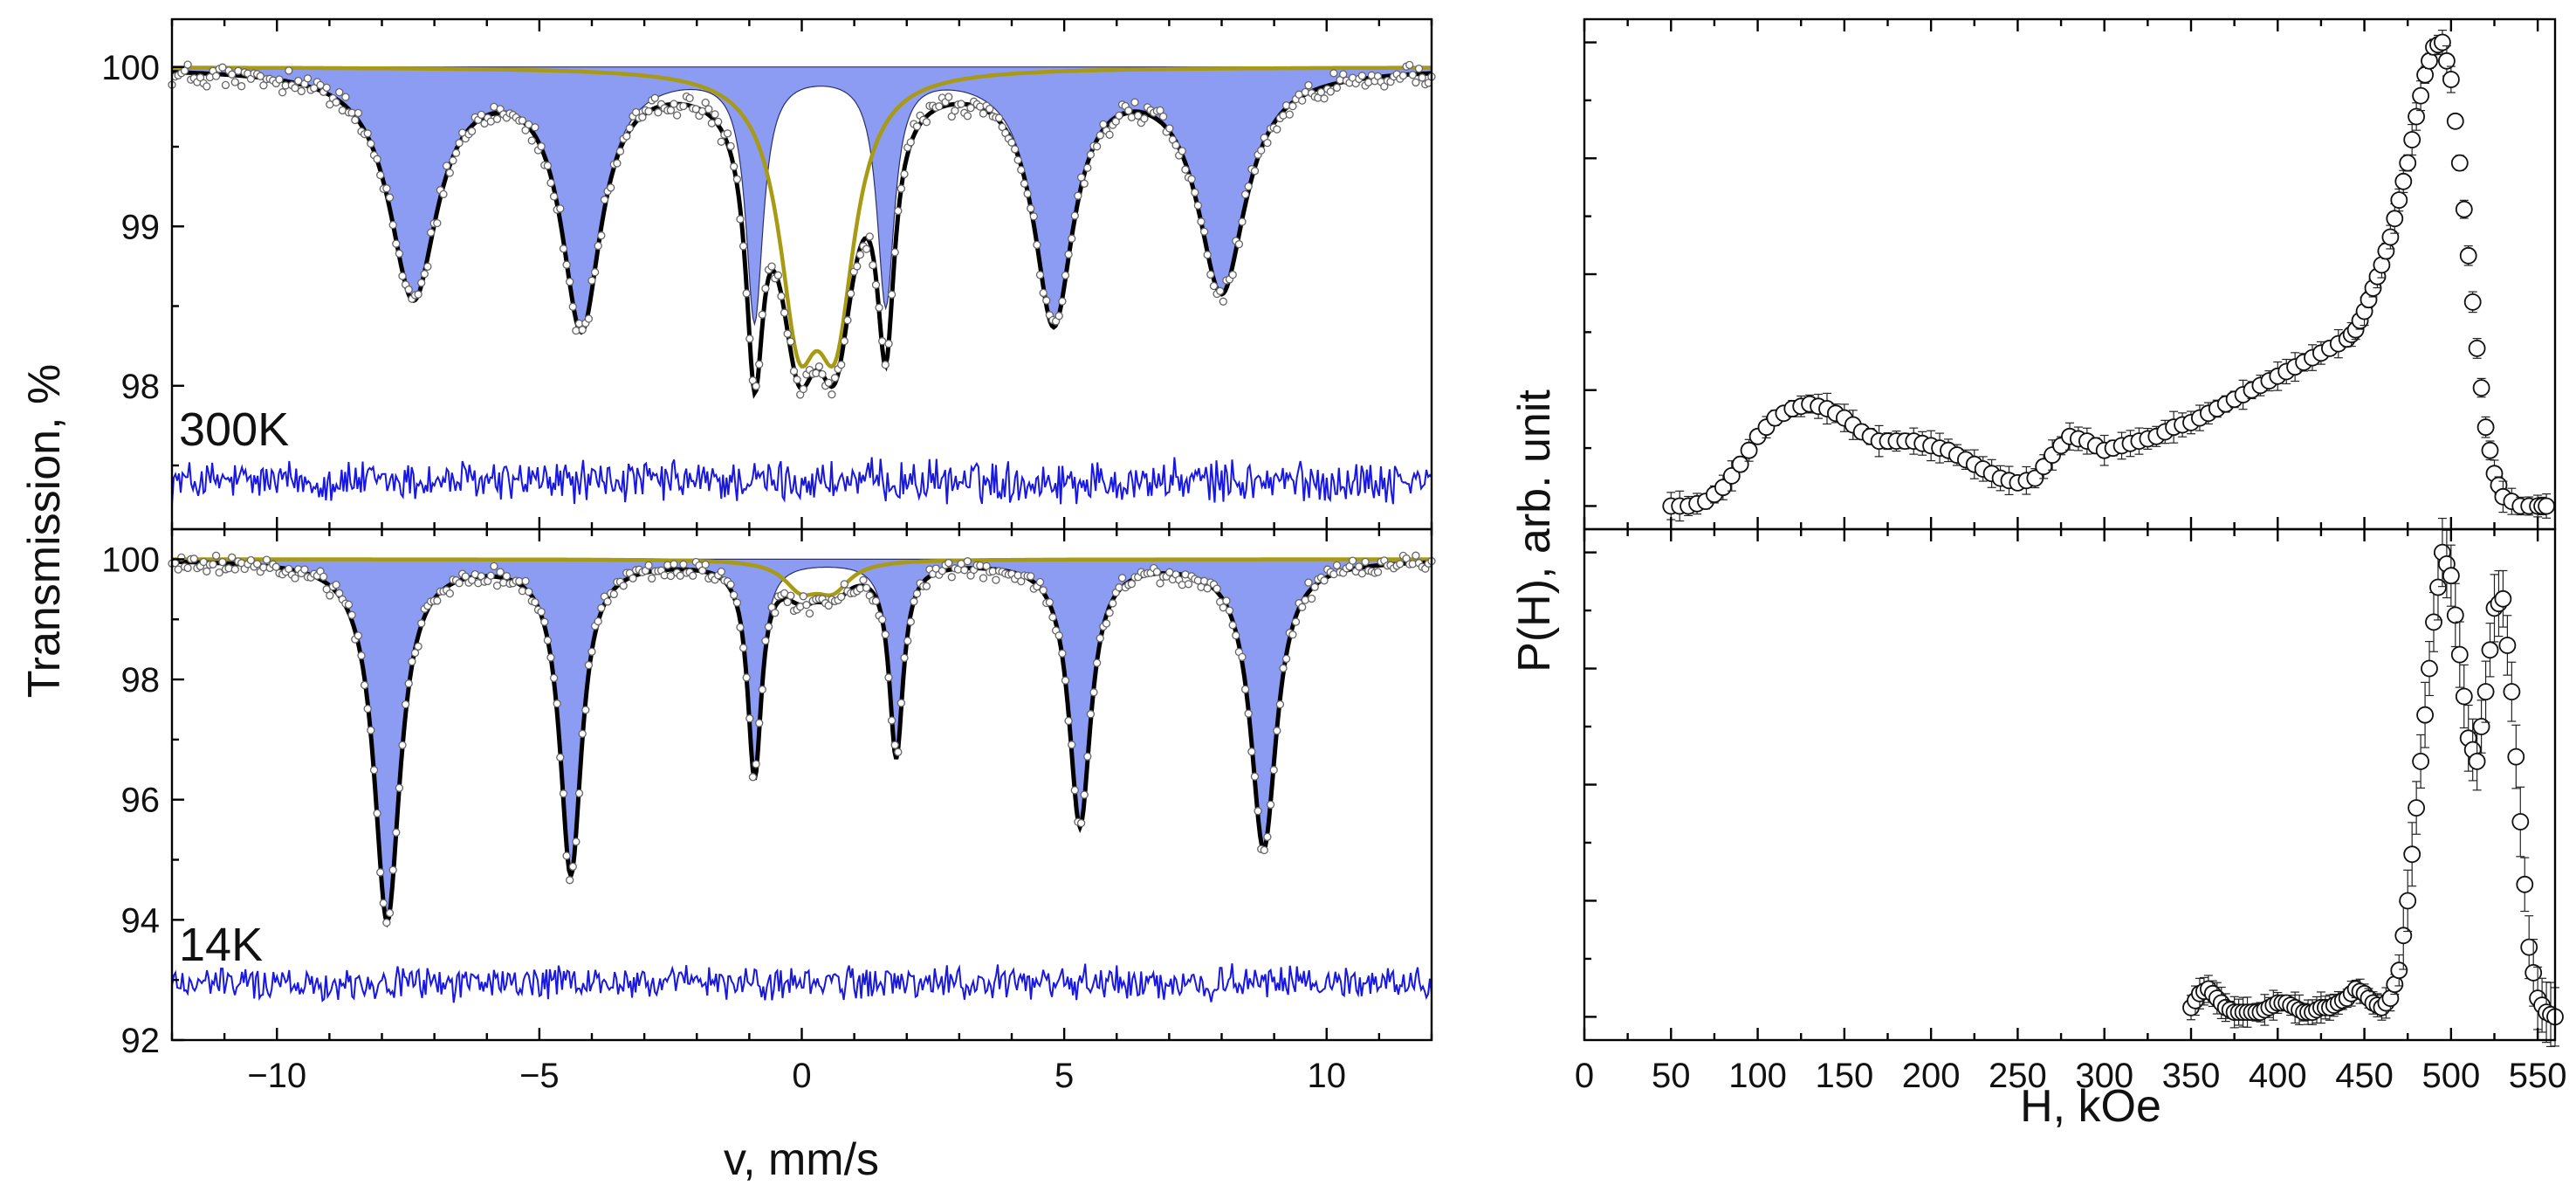 This screenshot has width=2576, height=1199. What do you see at coordinates (141, 387) in the screenshot?
I see `y-tick-label: 98` at bounding box center [141, 387].